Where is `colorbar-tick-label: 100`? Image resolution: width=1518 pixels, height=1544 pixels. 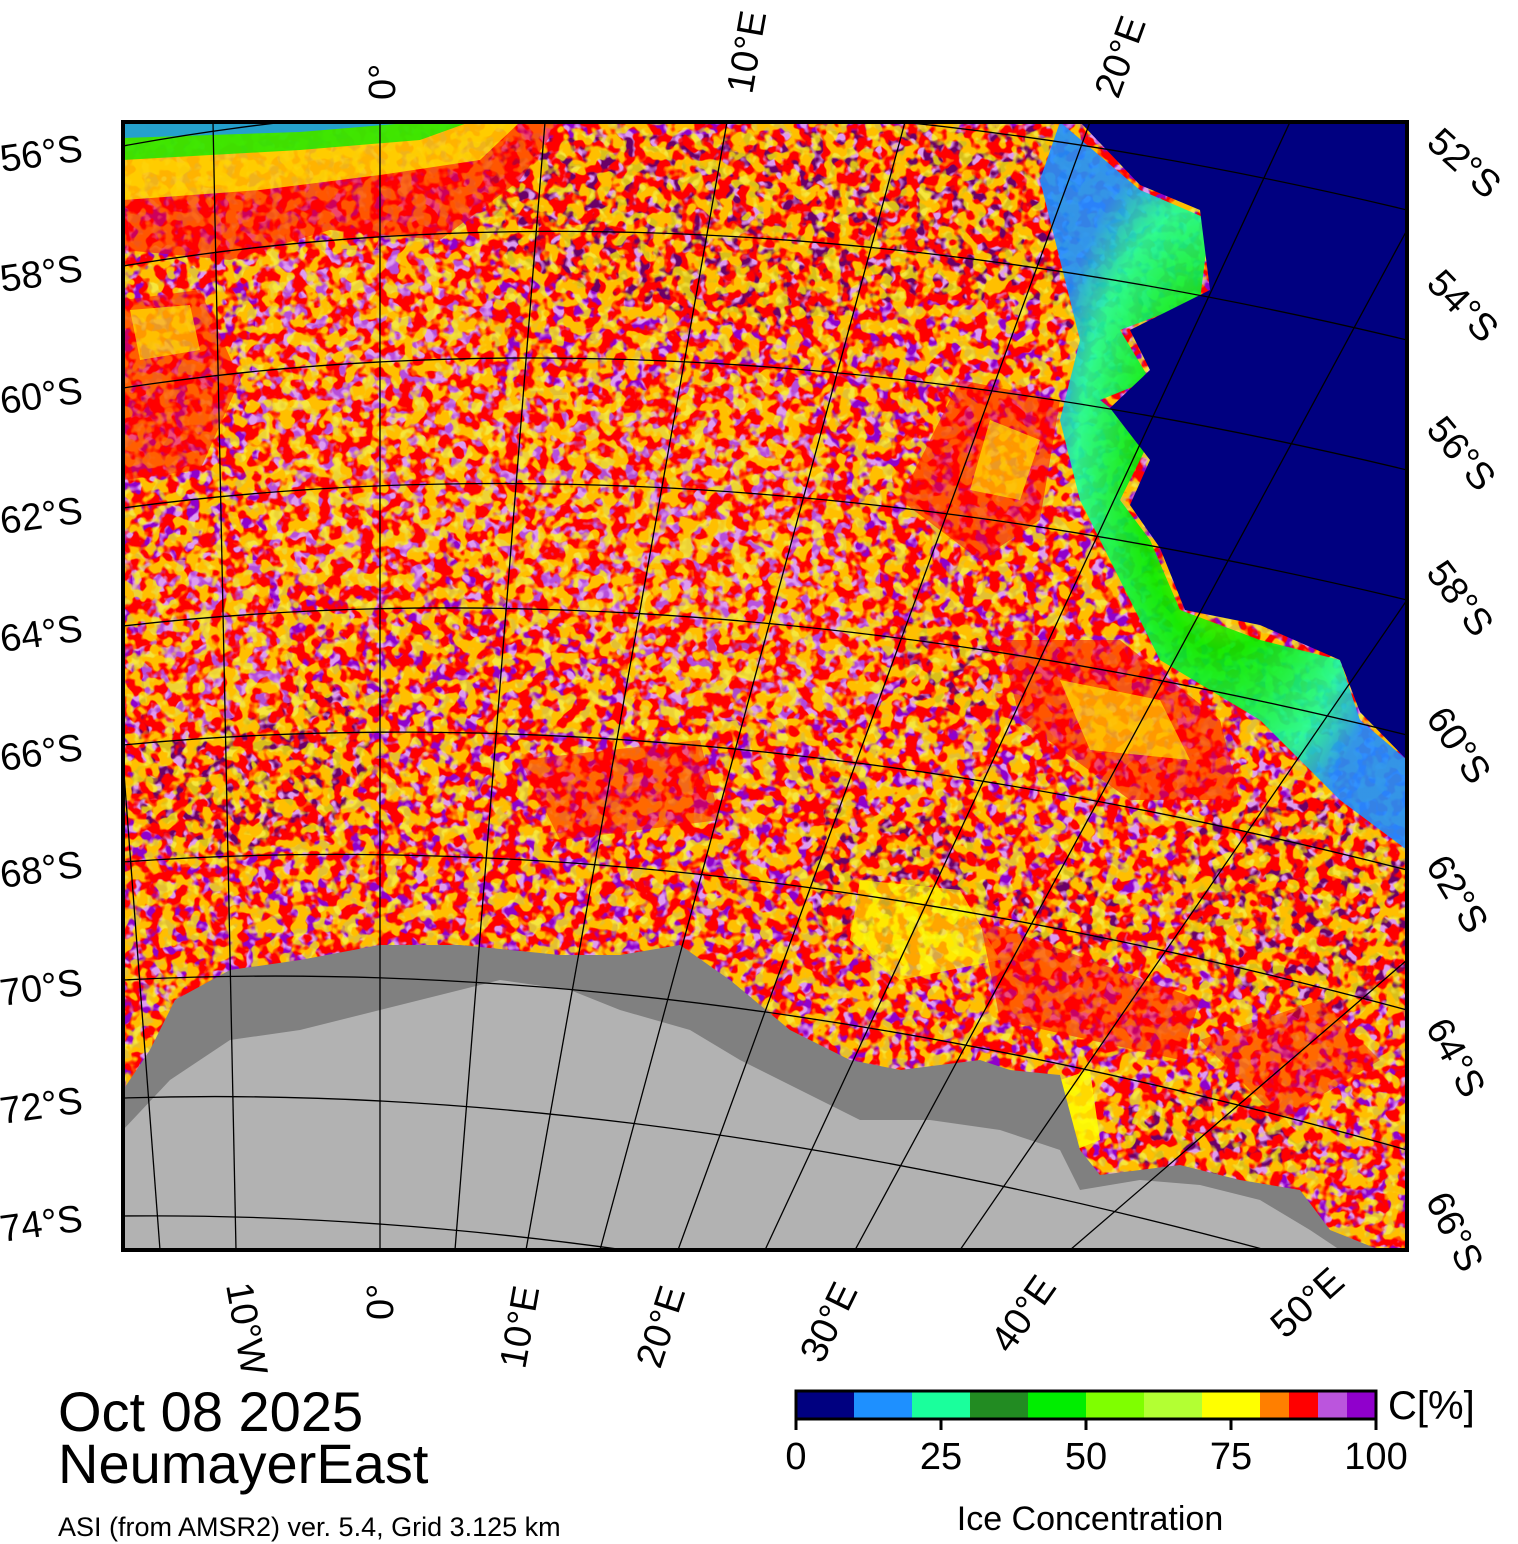 colorbar-tick-label: 100 is located at coordinates (1376, 1457).